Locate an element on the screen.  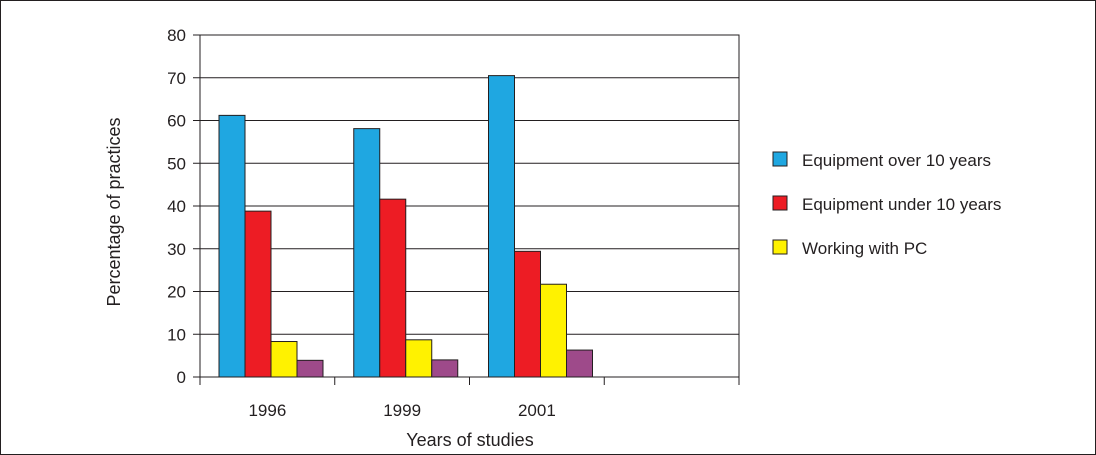
legend-item: Working with PC is located at coordinates (849, 248).